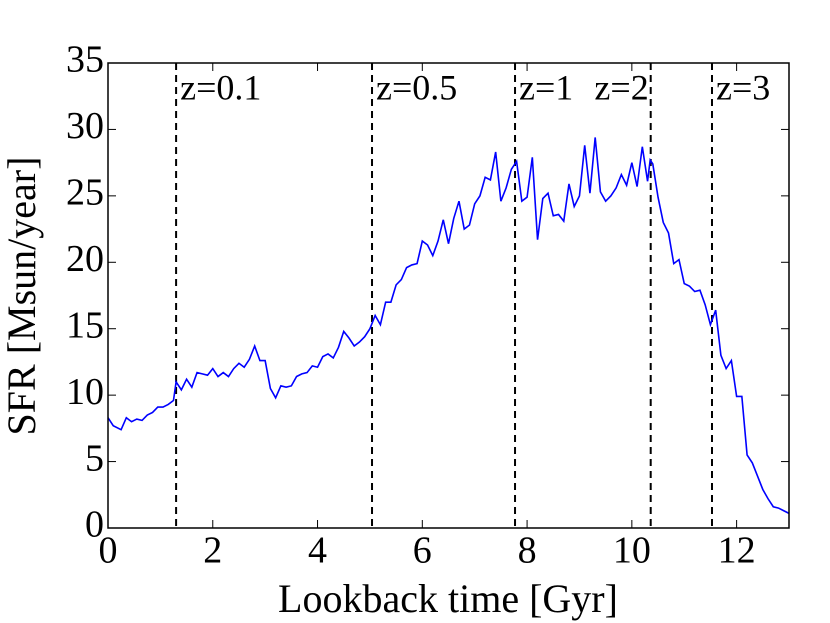 Image resolution: width=830 pixels, height=623 pixels. What do you see at coordinates (220, 87) in the screenshot?
I see `annotation: z=0.1` at bounding box center [220, 87].